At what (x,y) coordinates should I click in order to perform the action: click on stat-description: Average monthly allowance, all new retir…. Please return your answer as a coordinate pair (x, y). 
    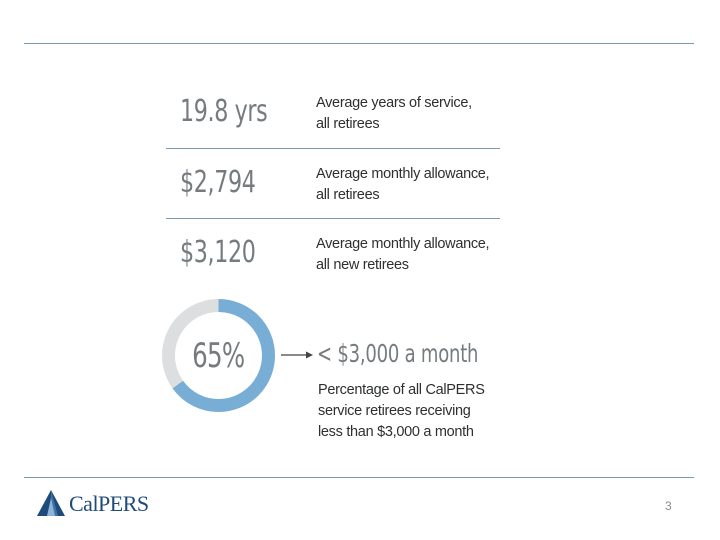
    Looking at the image, I should click on (403, 255).